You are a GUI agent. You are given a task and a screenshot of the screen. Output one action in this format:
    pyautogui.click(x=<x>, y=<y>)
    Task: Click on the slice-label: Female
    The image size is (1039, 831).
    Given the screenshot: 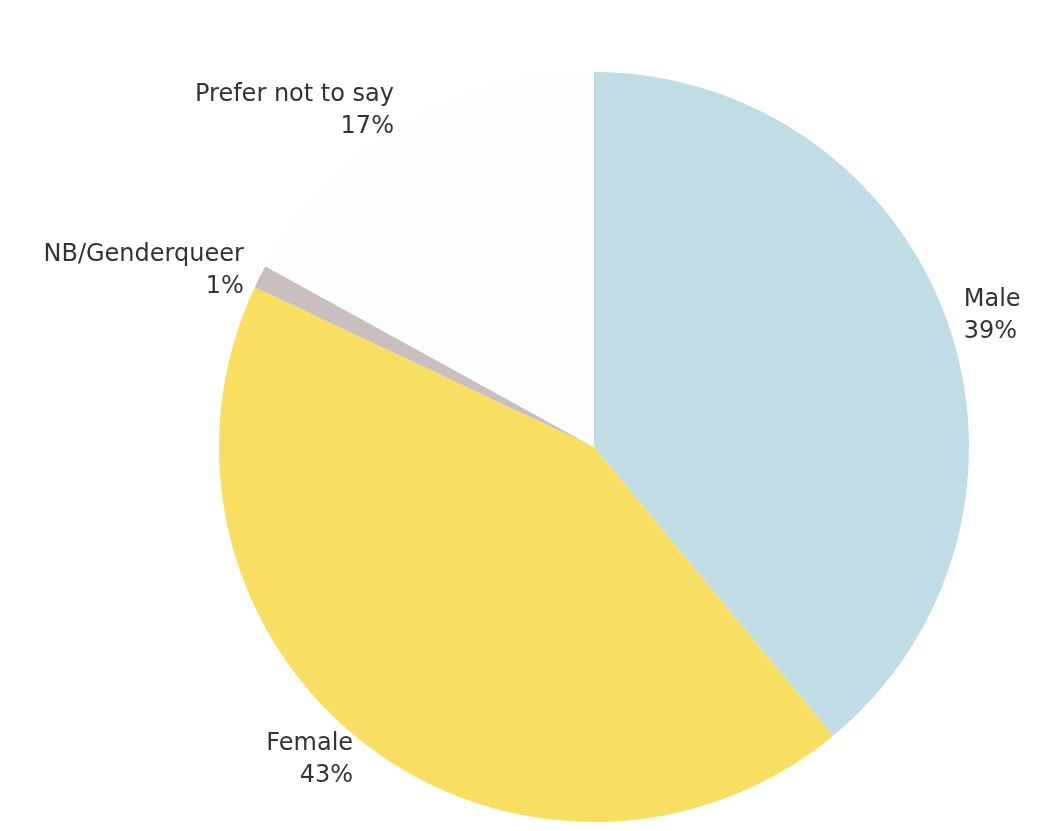 What is the action you would take?
    pyautogui.click(x=310, y=741)
    